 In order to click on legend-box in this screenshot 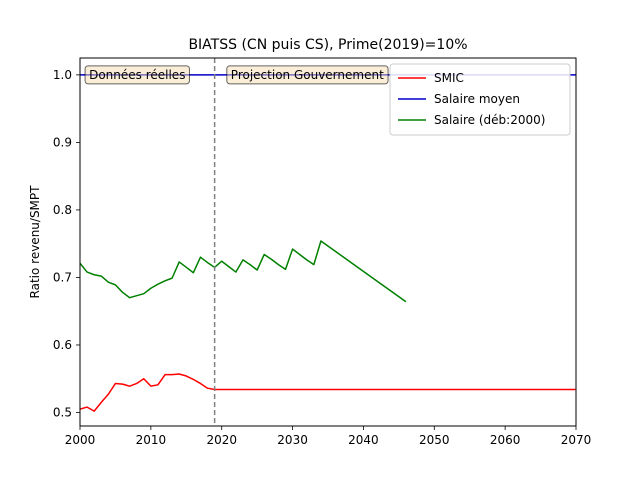, I will do `click(480, 99)`.